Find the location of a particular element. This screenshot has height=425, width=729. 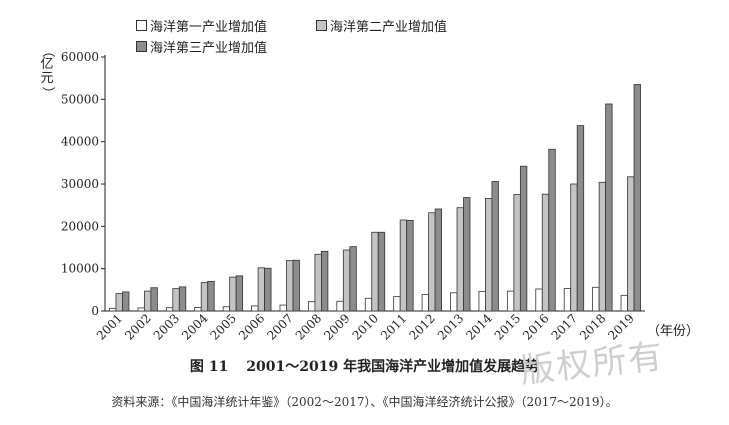

legend-item-3: 海洋第三产业增加值 is located at coordinates (201, 46).